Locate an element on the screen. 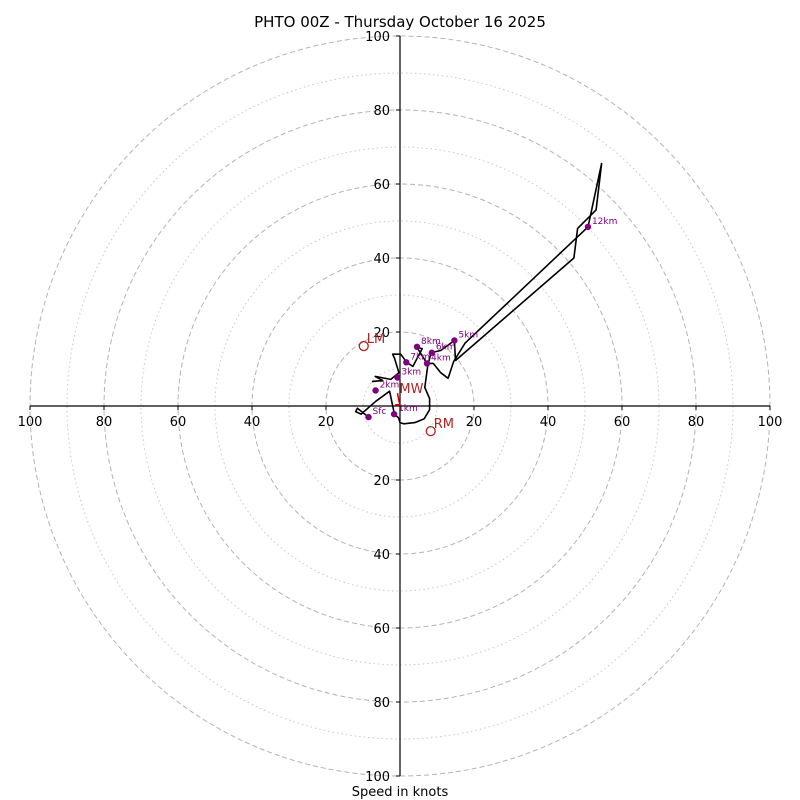  hodograph-trace-group is located at coordinates (478, 293).